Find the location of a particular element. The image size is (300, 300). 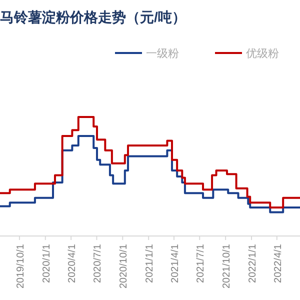

x-tick: 2021/4/1 is located at coordinates (175, 263).